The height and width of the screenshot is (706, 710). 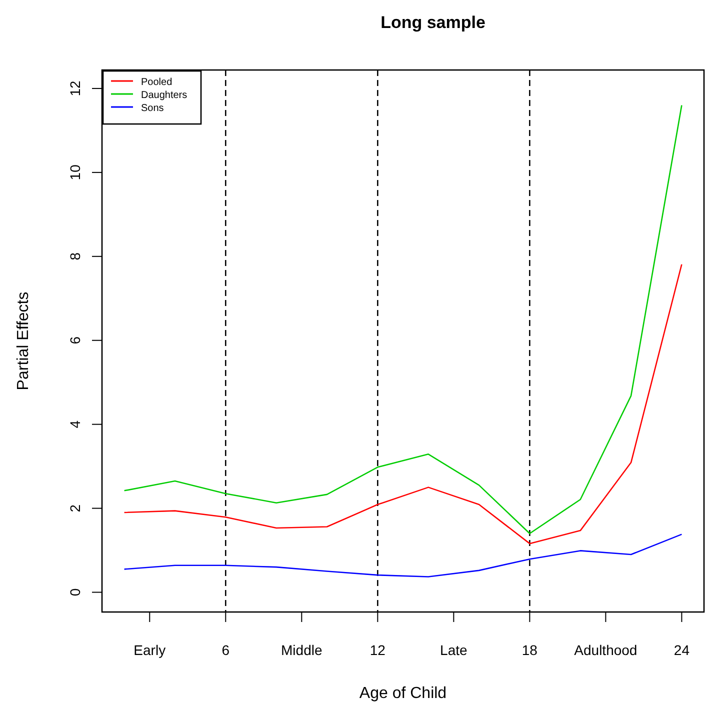 What do you see at coordinates (433, 22) in the screenshot?
I see `chart-title: Long sample` at bounding box center [433, 22].